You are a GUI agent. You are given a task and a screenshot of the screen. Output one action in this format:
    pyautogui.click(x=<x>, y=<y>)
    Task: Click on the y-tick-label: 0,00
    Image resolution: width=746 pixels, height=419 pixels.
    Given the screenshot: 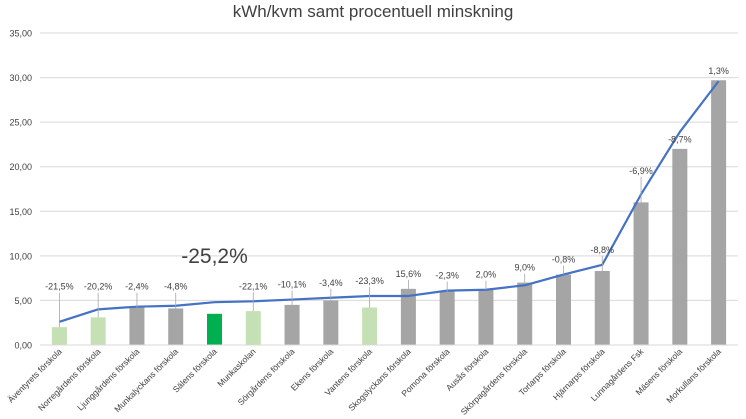 What is the action you would take?
    pyautogui.click(x=23, y=346)
    